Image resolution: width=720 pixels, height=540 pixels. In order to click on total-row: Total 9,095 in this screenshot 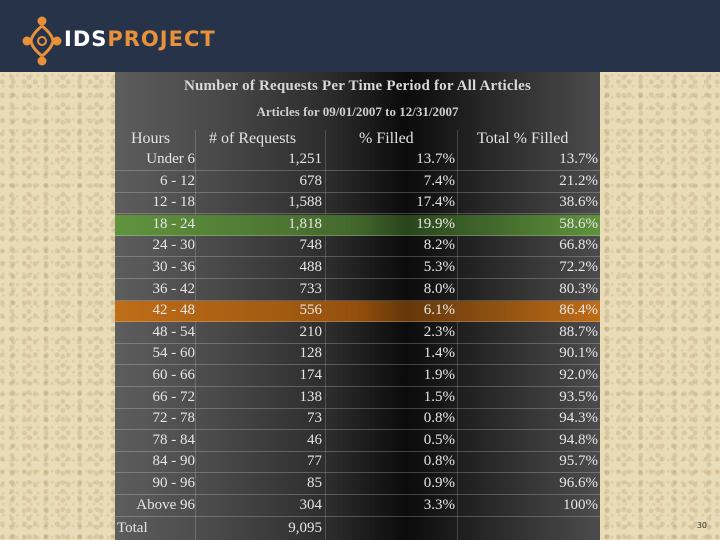, I will do `click(357, 530)`.